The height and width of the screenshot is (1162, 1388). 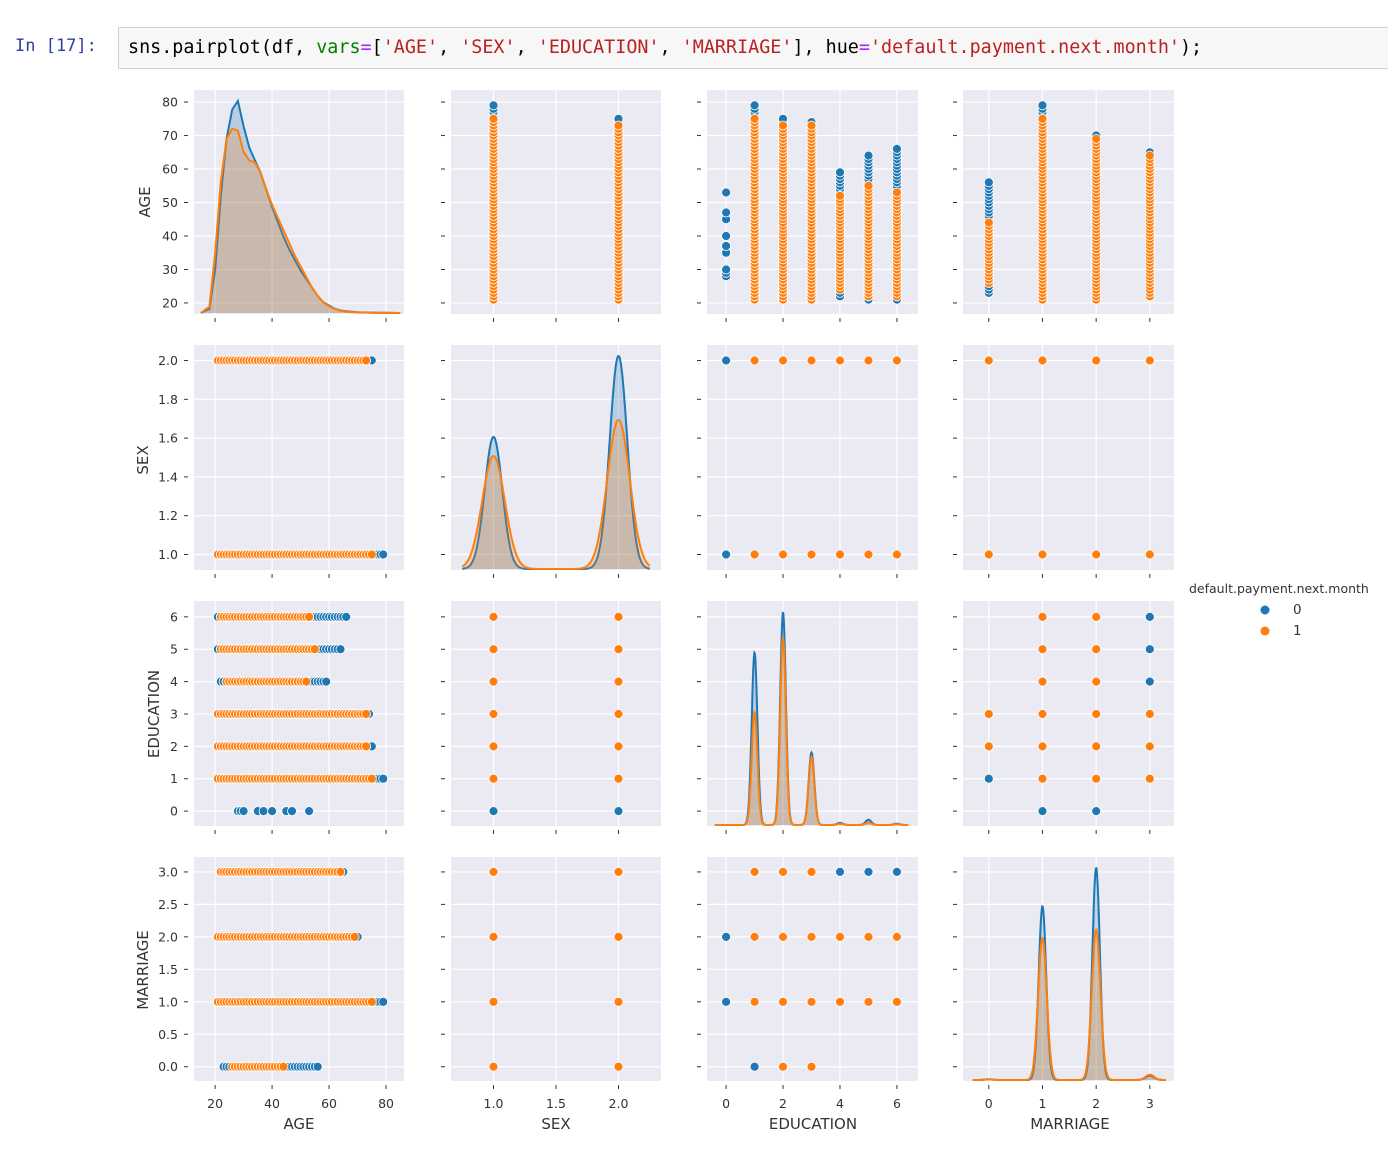 What do you see at coordinates (1297, 610) in the screenshot?
I see `legend-label-0: 0` at bounding box center [1297, 610].